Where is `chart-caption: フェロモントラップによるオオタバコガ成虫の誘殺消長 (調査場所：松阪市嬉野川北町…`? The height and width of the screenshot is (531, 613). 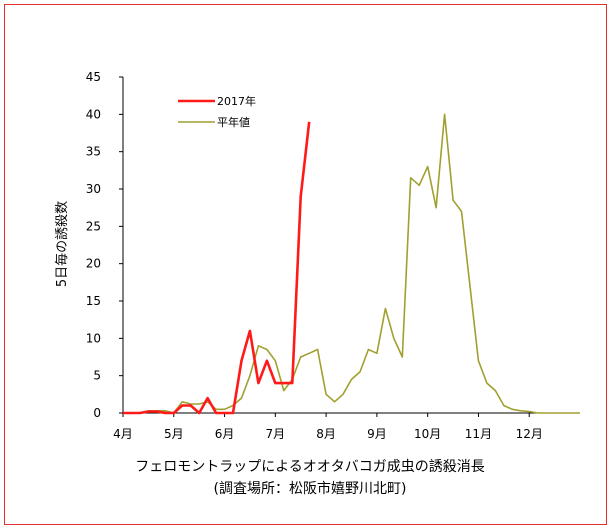
chart-caption: フェロモントラップによるオオタバコガ成虫の誘殺消長 (調査場所：松阪市嬉野川北町… is located at coordinates (306, 478).